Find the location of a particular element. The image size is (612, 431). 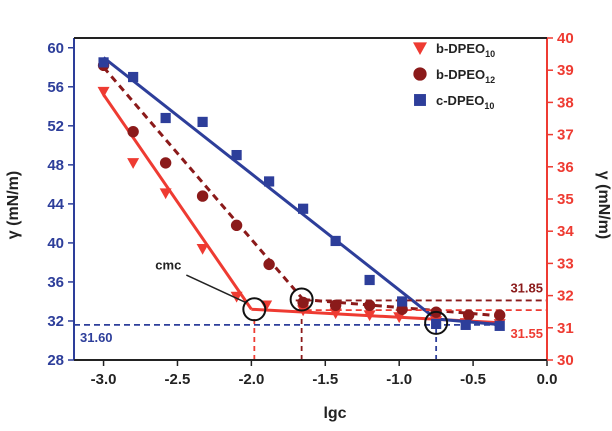

y-left-tick-label: 40 is located at coordinates (55, 243).